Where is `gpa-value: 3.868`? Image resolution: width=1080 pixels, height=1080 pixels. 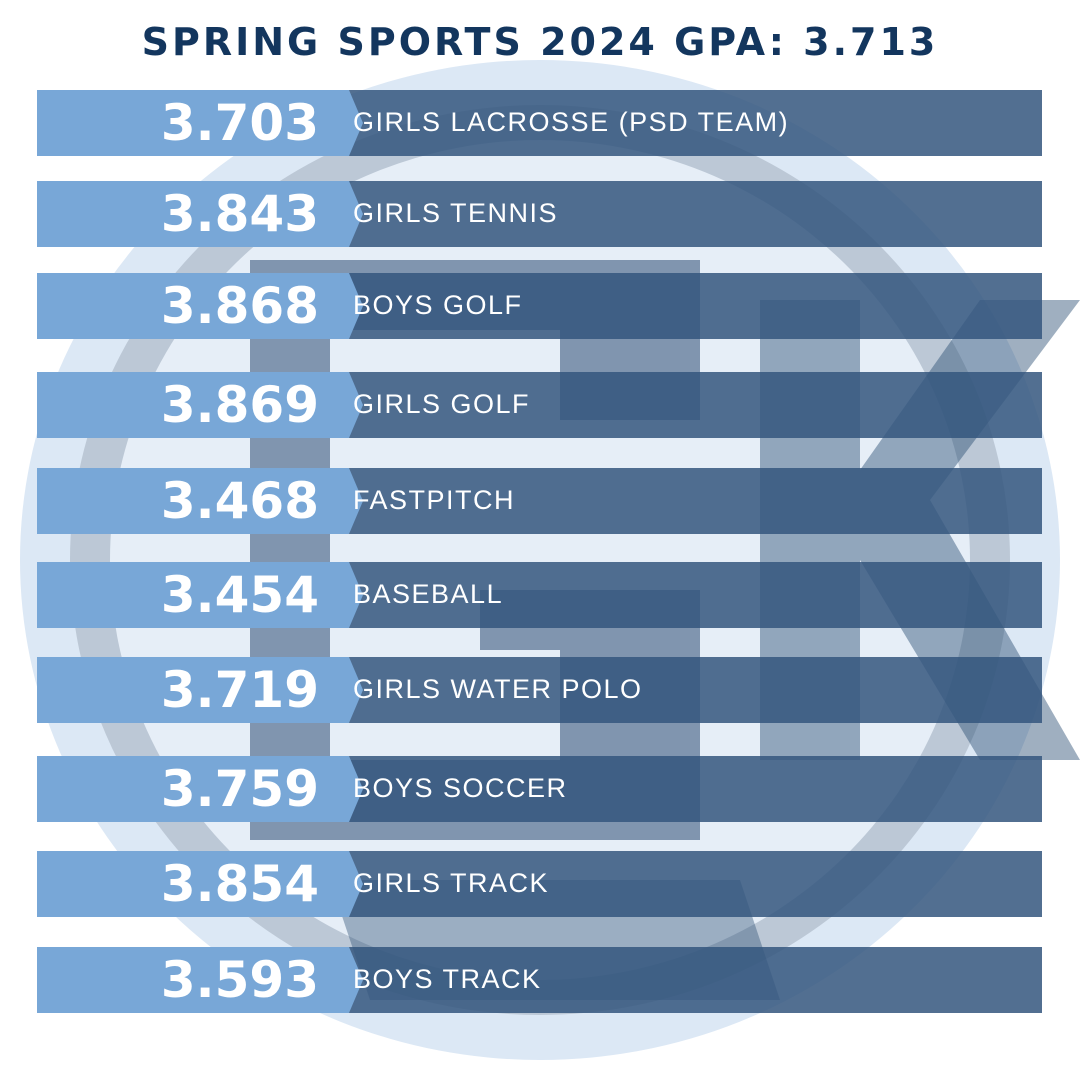 gpa-value: 3.868 is located at coordinates (239, 306).